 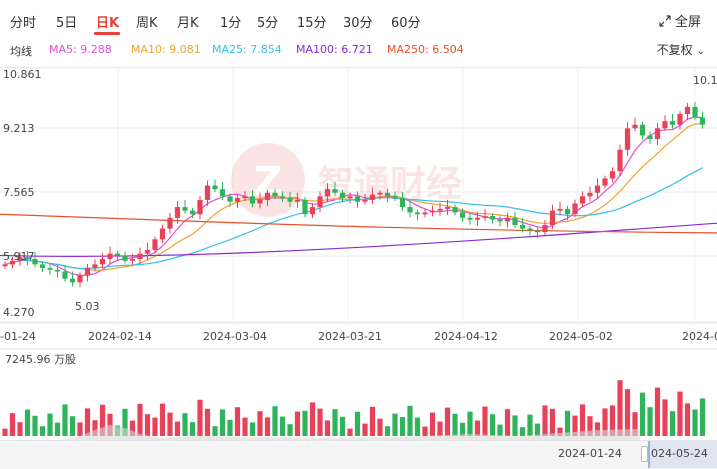 What do you see at coordinates (682, 454) in the screenshot?
I see `navigator-selection` at bounding box center [682, 454].